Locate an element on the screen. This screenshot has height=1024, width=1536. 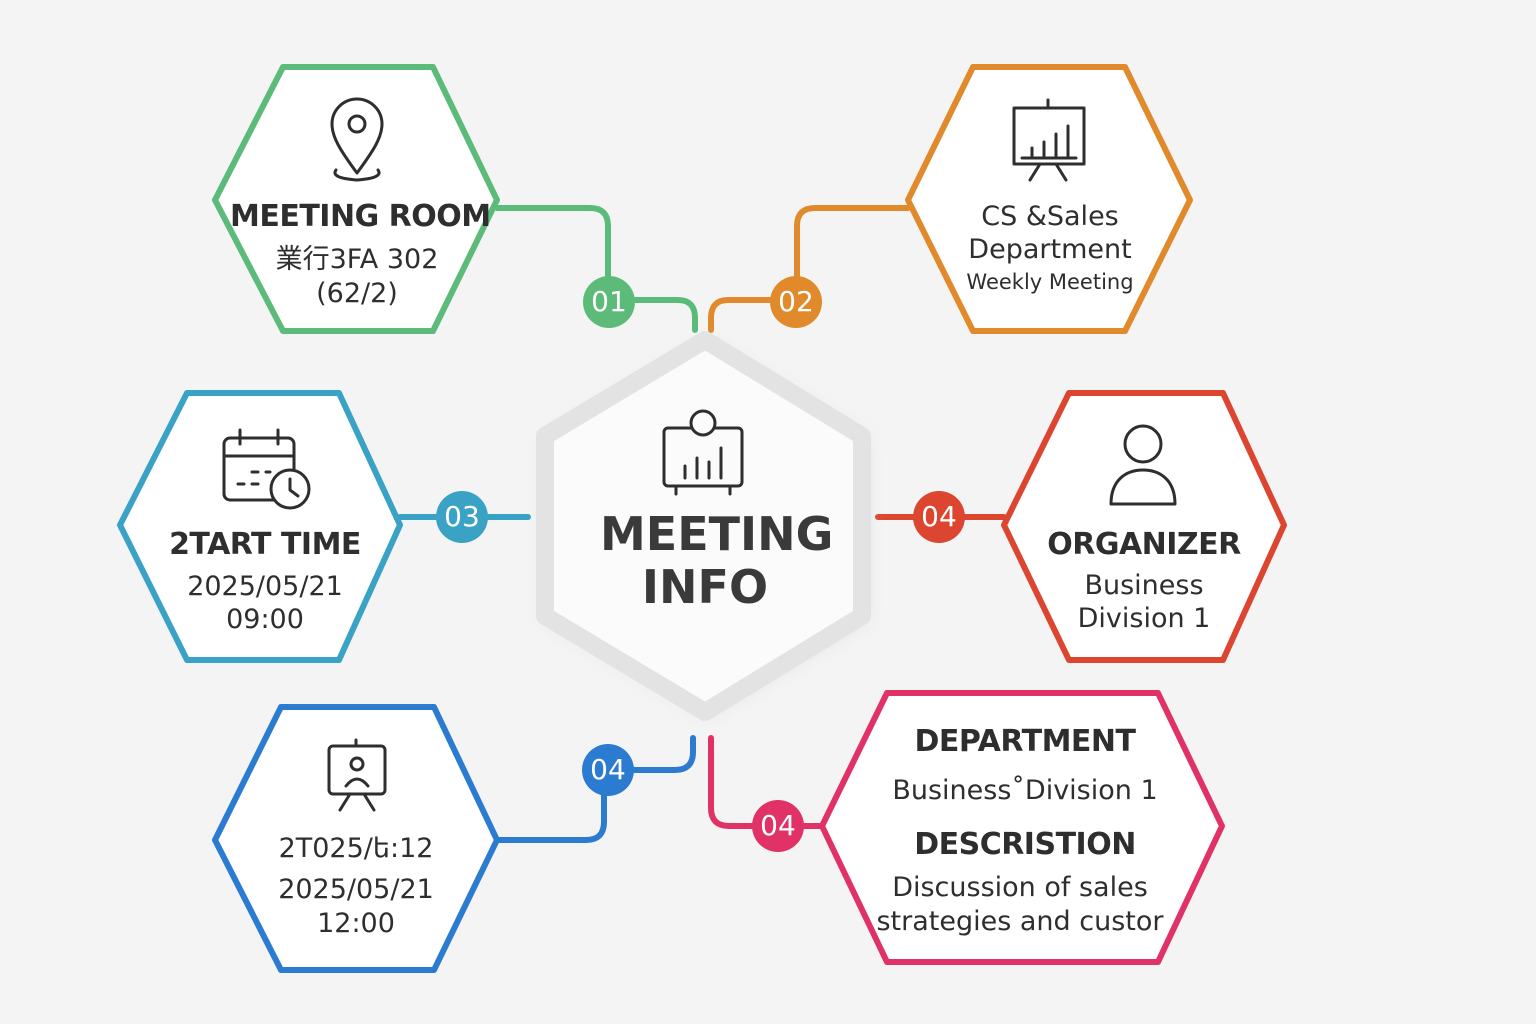
hexagon-meeting-room is located at coordinates (356, 199).